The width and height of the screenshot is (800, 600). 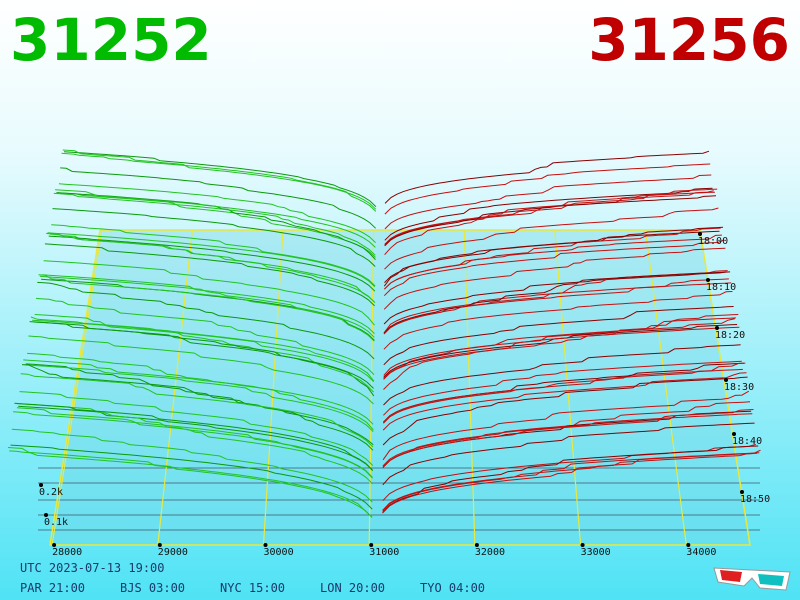 I want to click on depth-label: 0.1k, so click(x=56, y=522).